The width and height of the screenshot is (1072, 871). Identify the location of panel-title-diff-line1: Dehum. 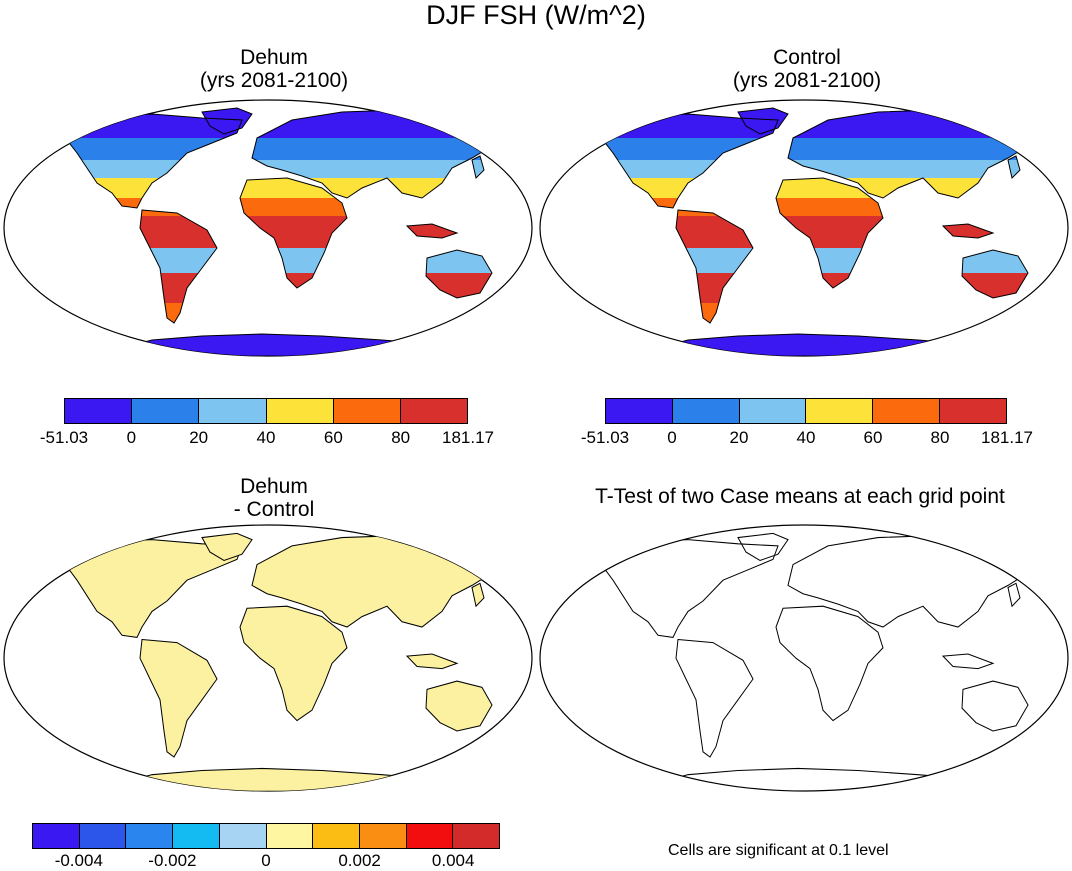
(274, 486).